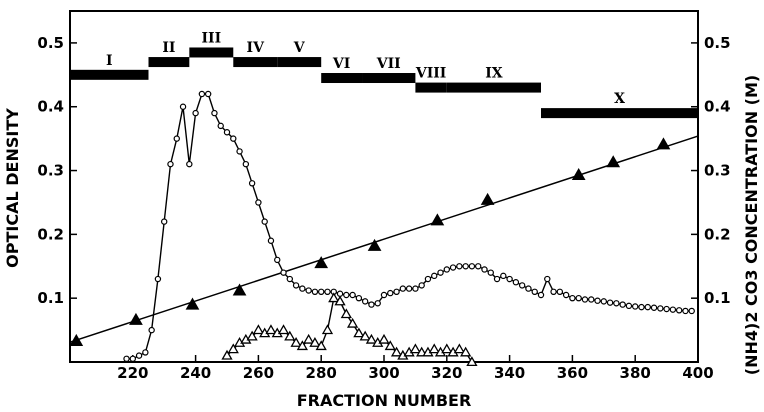 The height and width of the screenshot is (412, 764). I want to click on x-tick-label: 340, so click(509, 373).